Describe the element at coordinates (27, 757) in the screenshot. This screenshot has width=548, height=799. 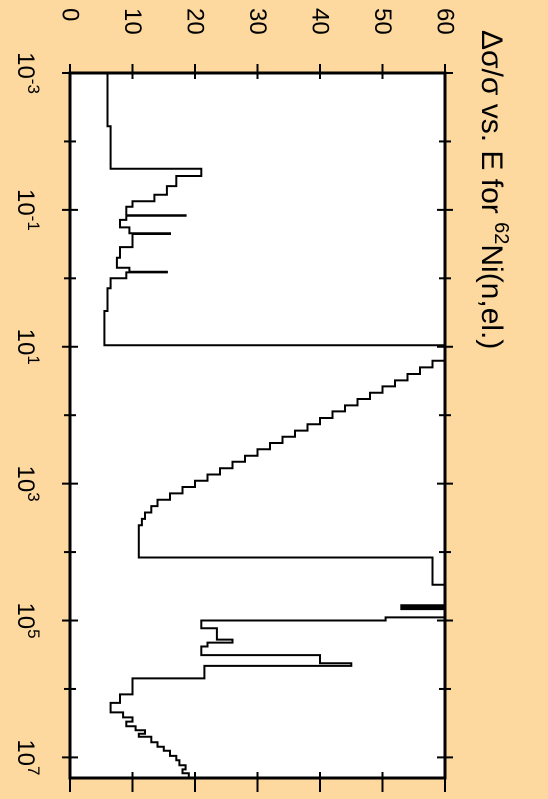
I see `x-tick-label: 10⁷` at that location.